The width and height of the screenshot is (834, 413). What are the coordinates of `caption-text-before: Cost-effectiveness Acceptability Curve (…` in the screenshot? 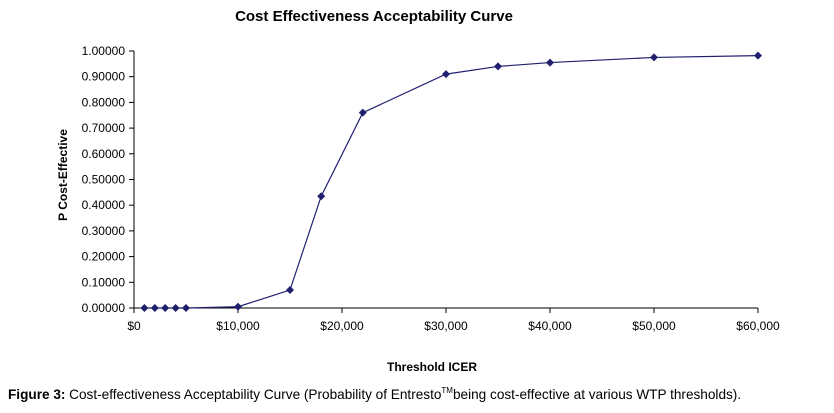 It's located at (253, 394).